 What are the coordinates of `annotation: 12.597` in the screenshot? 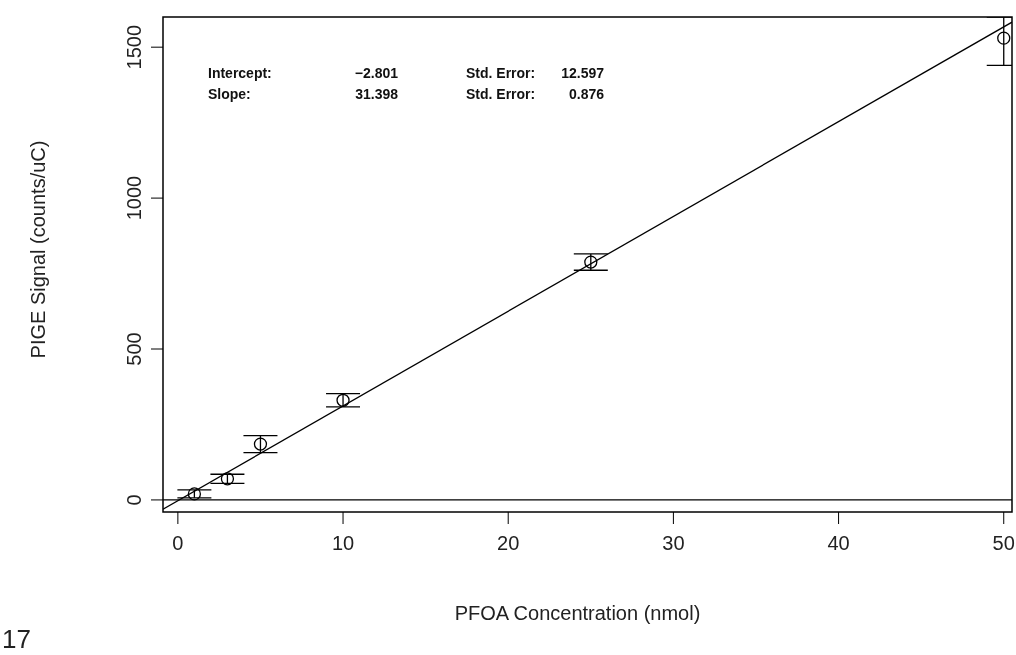 It's located at (583, 73).